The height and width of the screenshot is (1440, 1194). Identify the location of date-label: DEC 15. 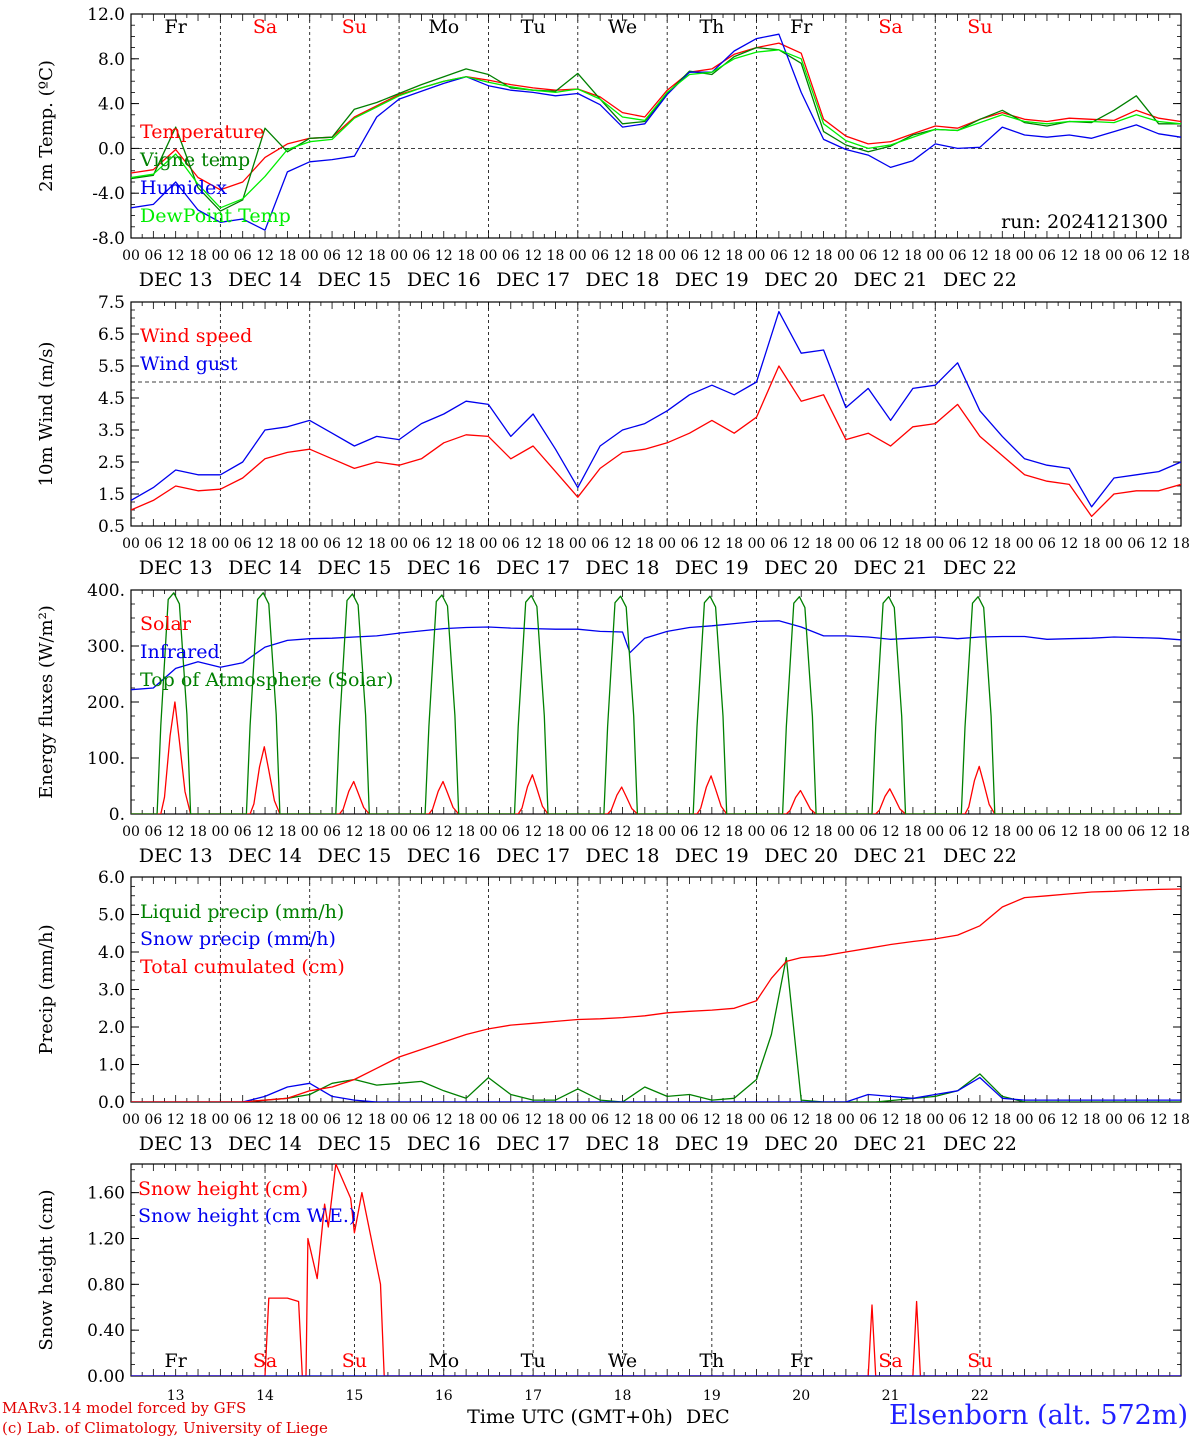
(354, 568).